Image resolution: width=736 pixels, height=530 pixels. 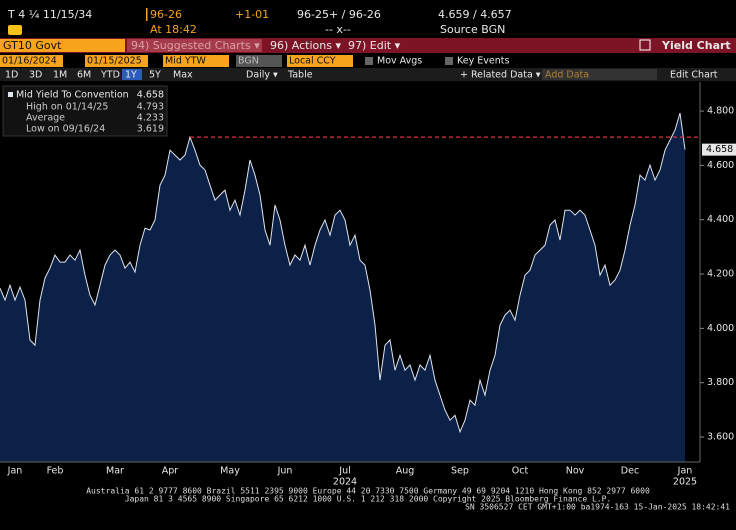 I want to click on y-tick-label: 3.800, so click(x=720, y=382).